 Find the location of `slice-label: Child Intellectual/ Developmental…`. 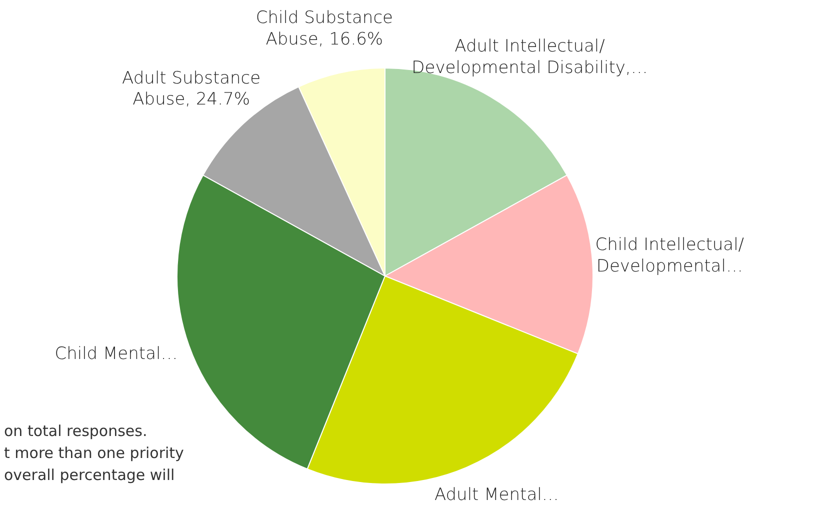

slice-label: Child Intellectual/ Developmental… is located at coordinates (669, 255).